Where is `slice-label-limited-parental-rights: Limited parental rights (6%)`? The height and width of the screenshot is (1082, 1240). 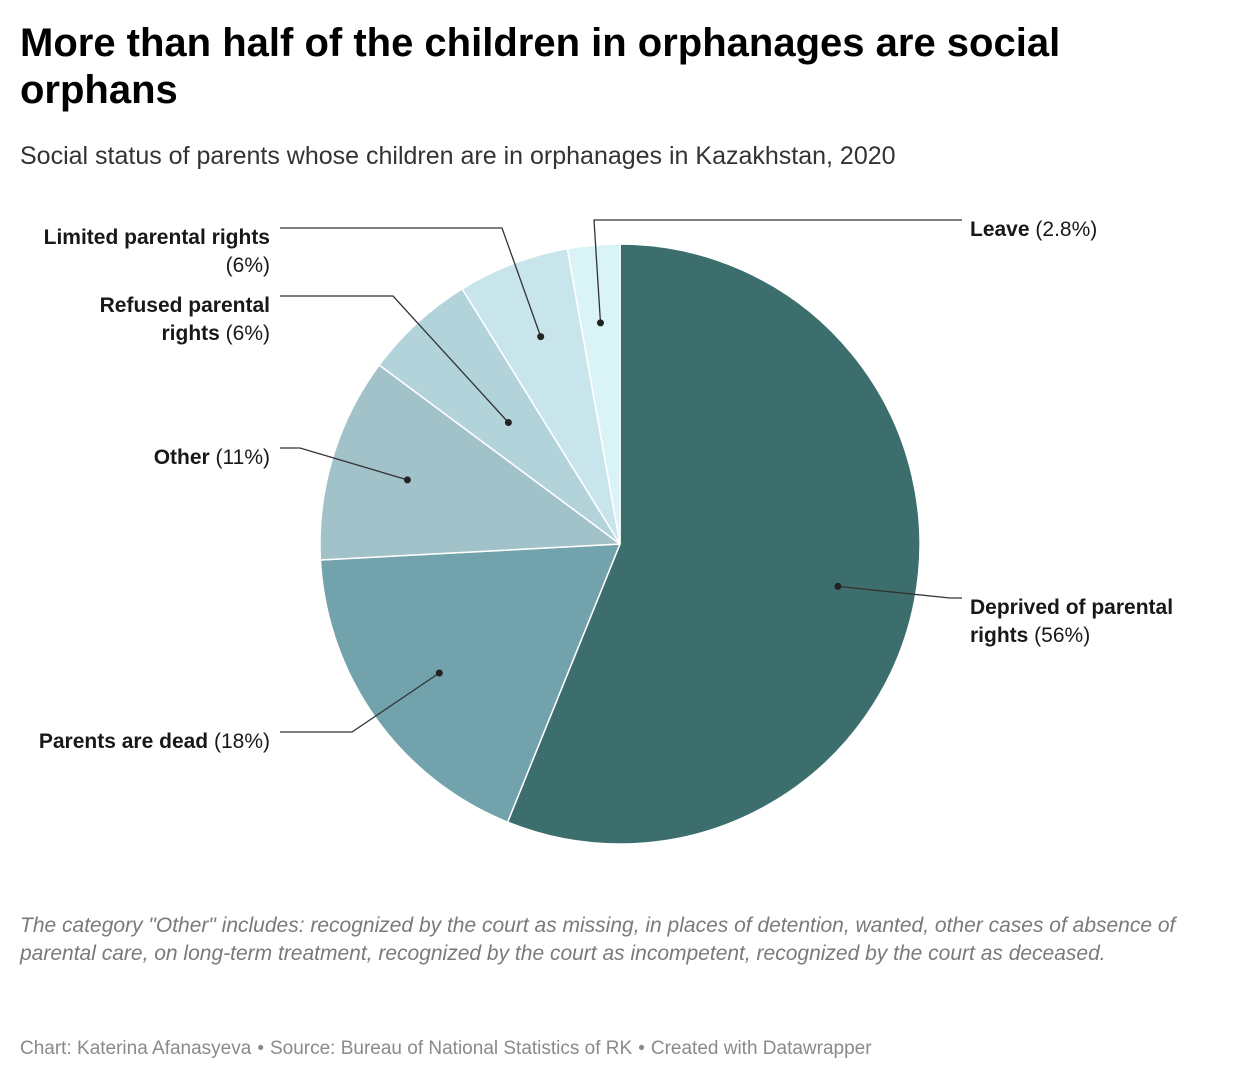 slice-label-limited-parental-rights: Limited parental rights (6%) is located at coordinates (157, 251).